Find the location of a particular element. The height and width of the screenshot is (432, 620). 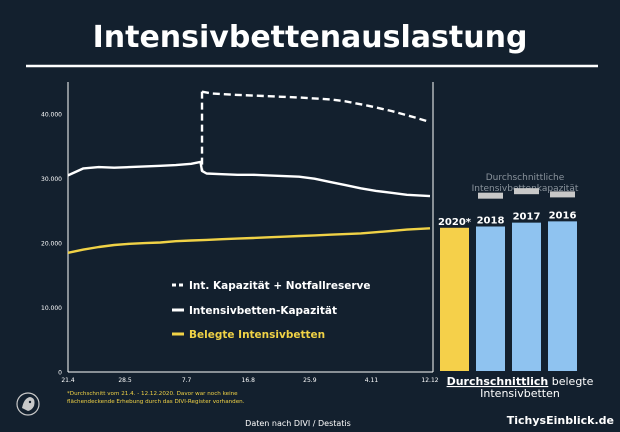

x-tick-label: 25.9 is located at coordinates (310, 380).